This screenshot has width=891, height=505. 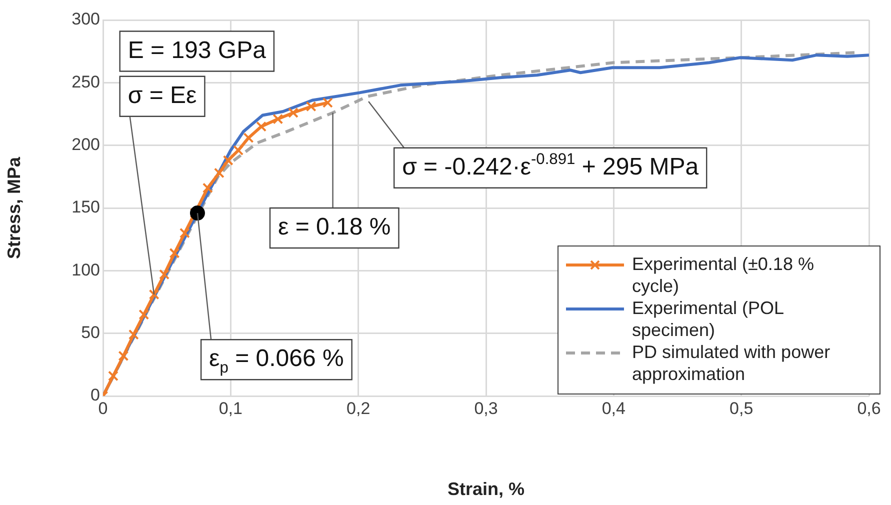 What do you see at coordinates (486, 489) in the screenshot?
I see `x-axis-title: Strain, %` at bounding box center [486, 489].